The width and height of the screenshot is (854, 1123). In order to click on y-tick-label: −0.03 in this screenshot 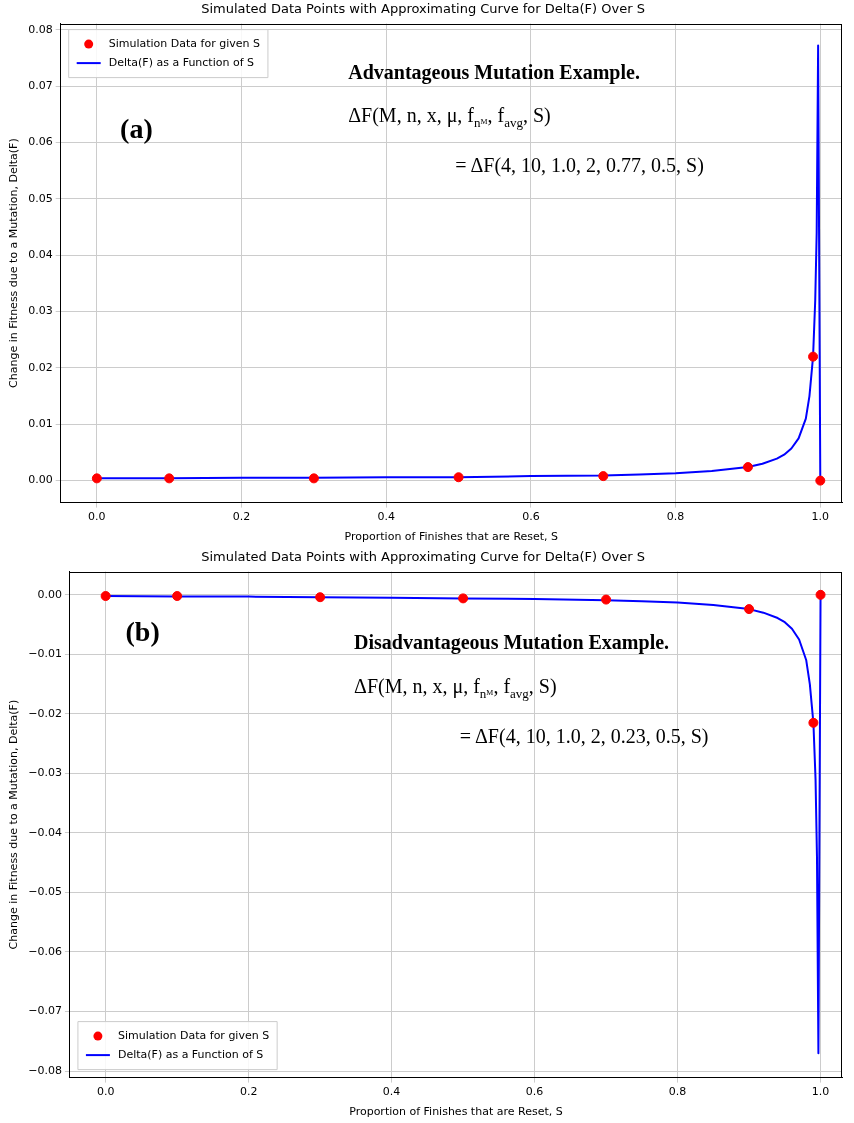, I will do `click(45, 773)`.